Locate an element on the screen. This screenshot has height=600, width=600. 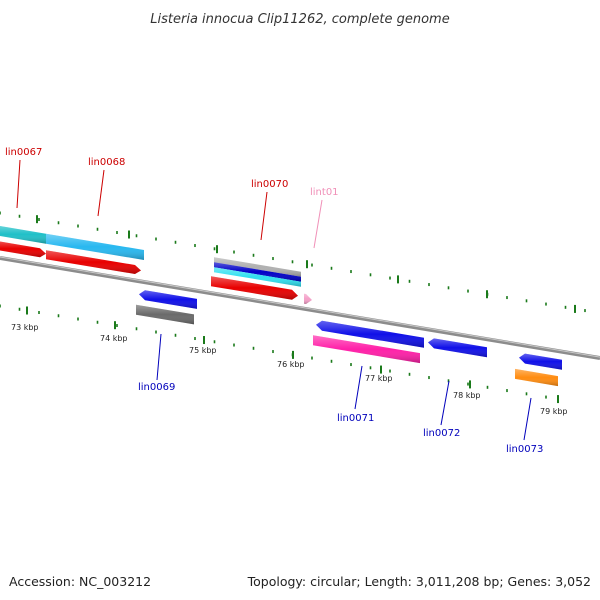
cluster-lin0070-gray-shading is located at coordinates (257, 267).